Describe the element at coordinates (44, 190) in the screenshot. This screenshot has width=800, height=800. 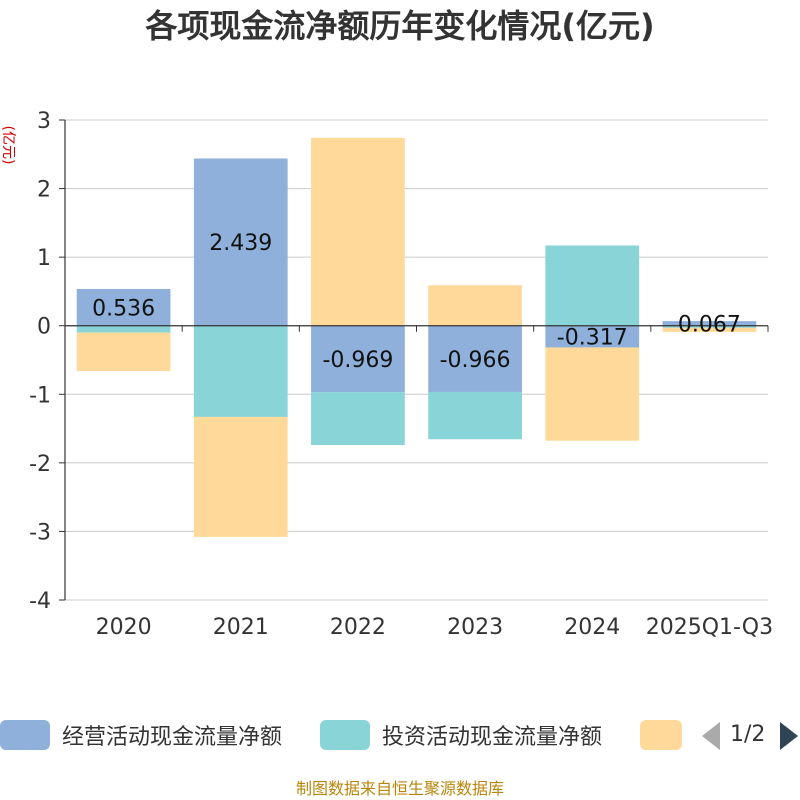
I see `y-tick-label: 2` at that location.